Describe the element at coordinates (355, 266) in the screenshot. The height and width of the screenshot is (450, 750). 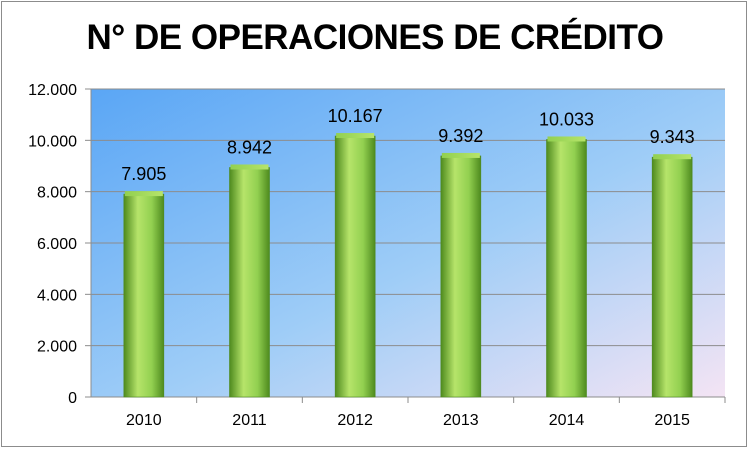
I see `bar-2012` at that location.